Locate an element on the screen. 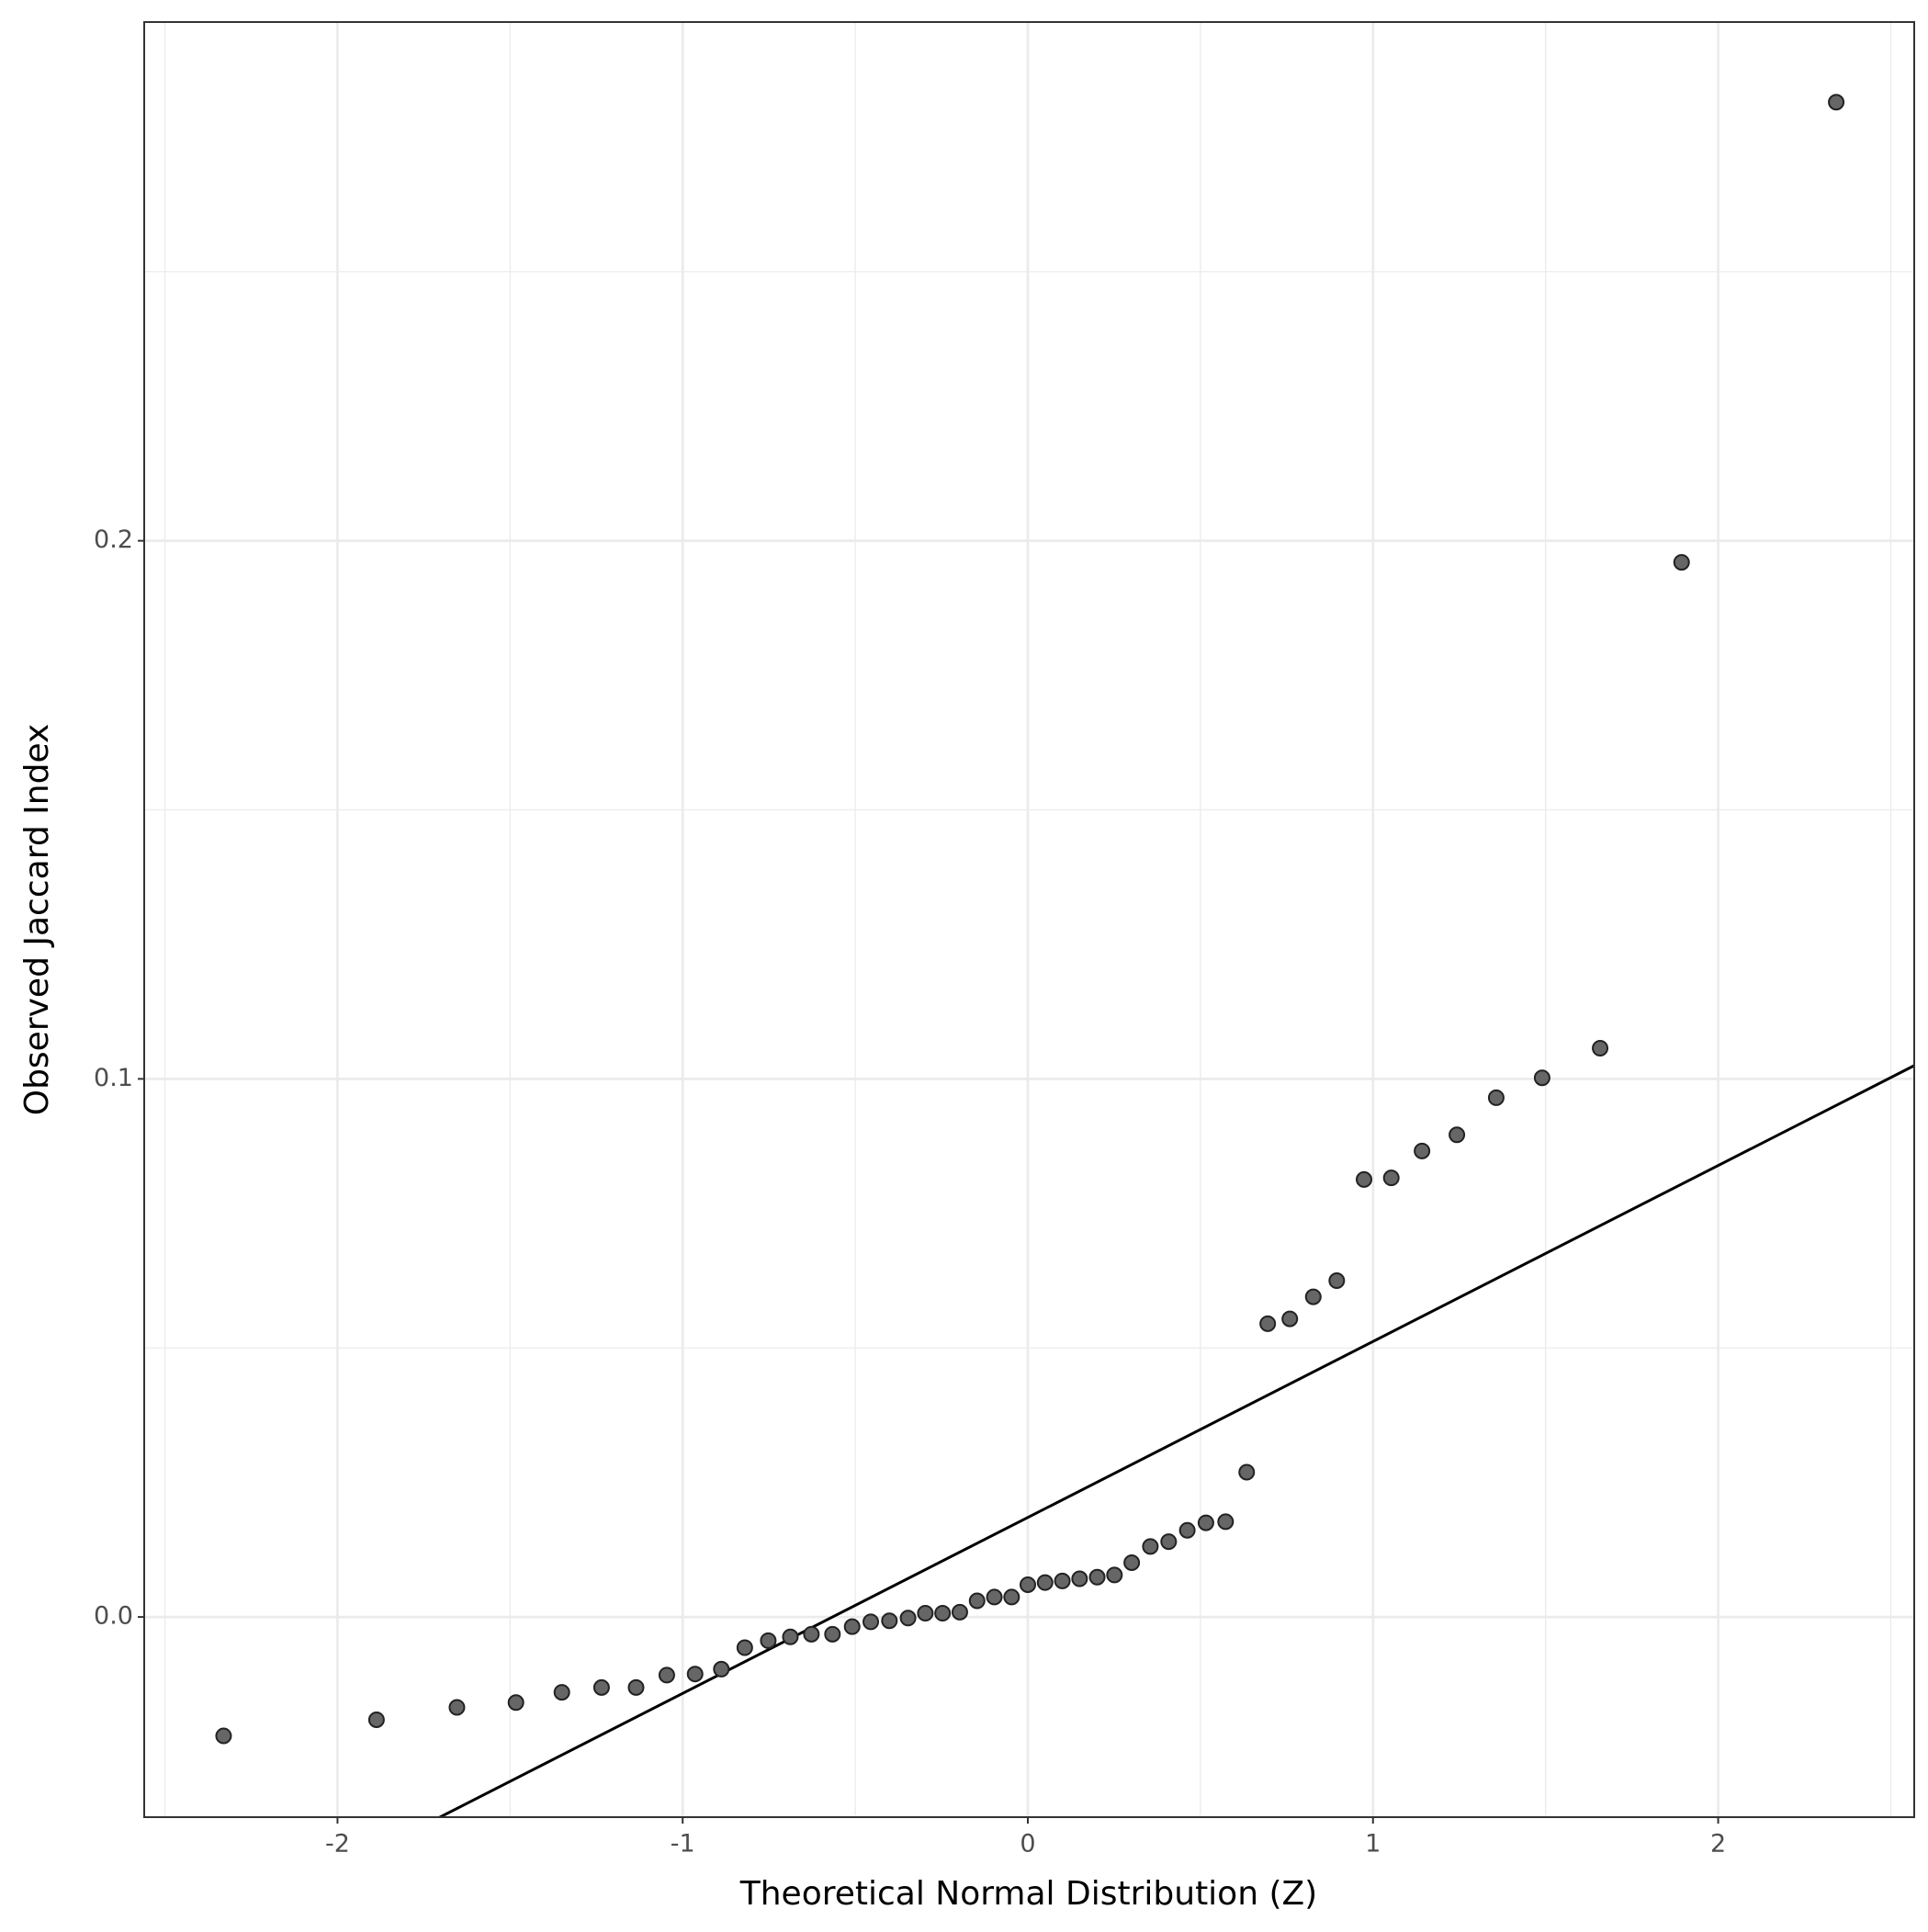 This screenshot has width=1928, height=1932. x-tick-label: 1 is located at coordinates (1373, 1844).